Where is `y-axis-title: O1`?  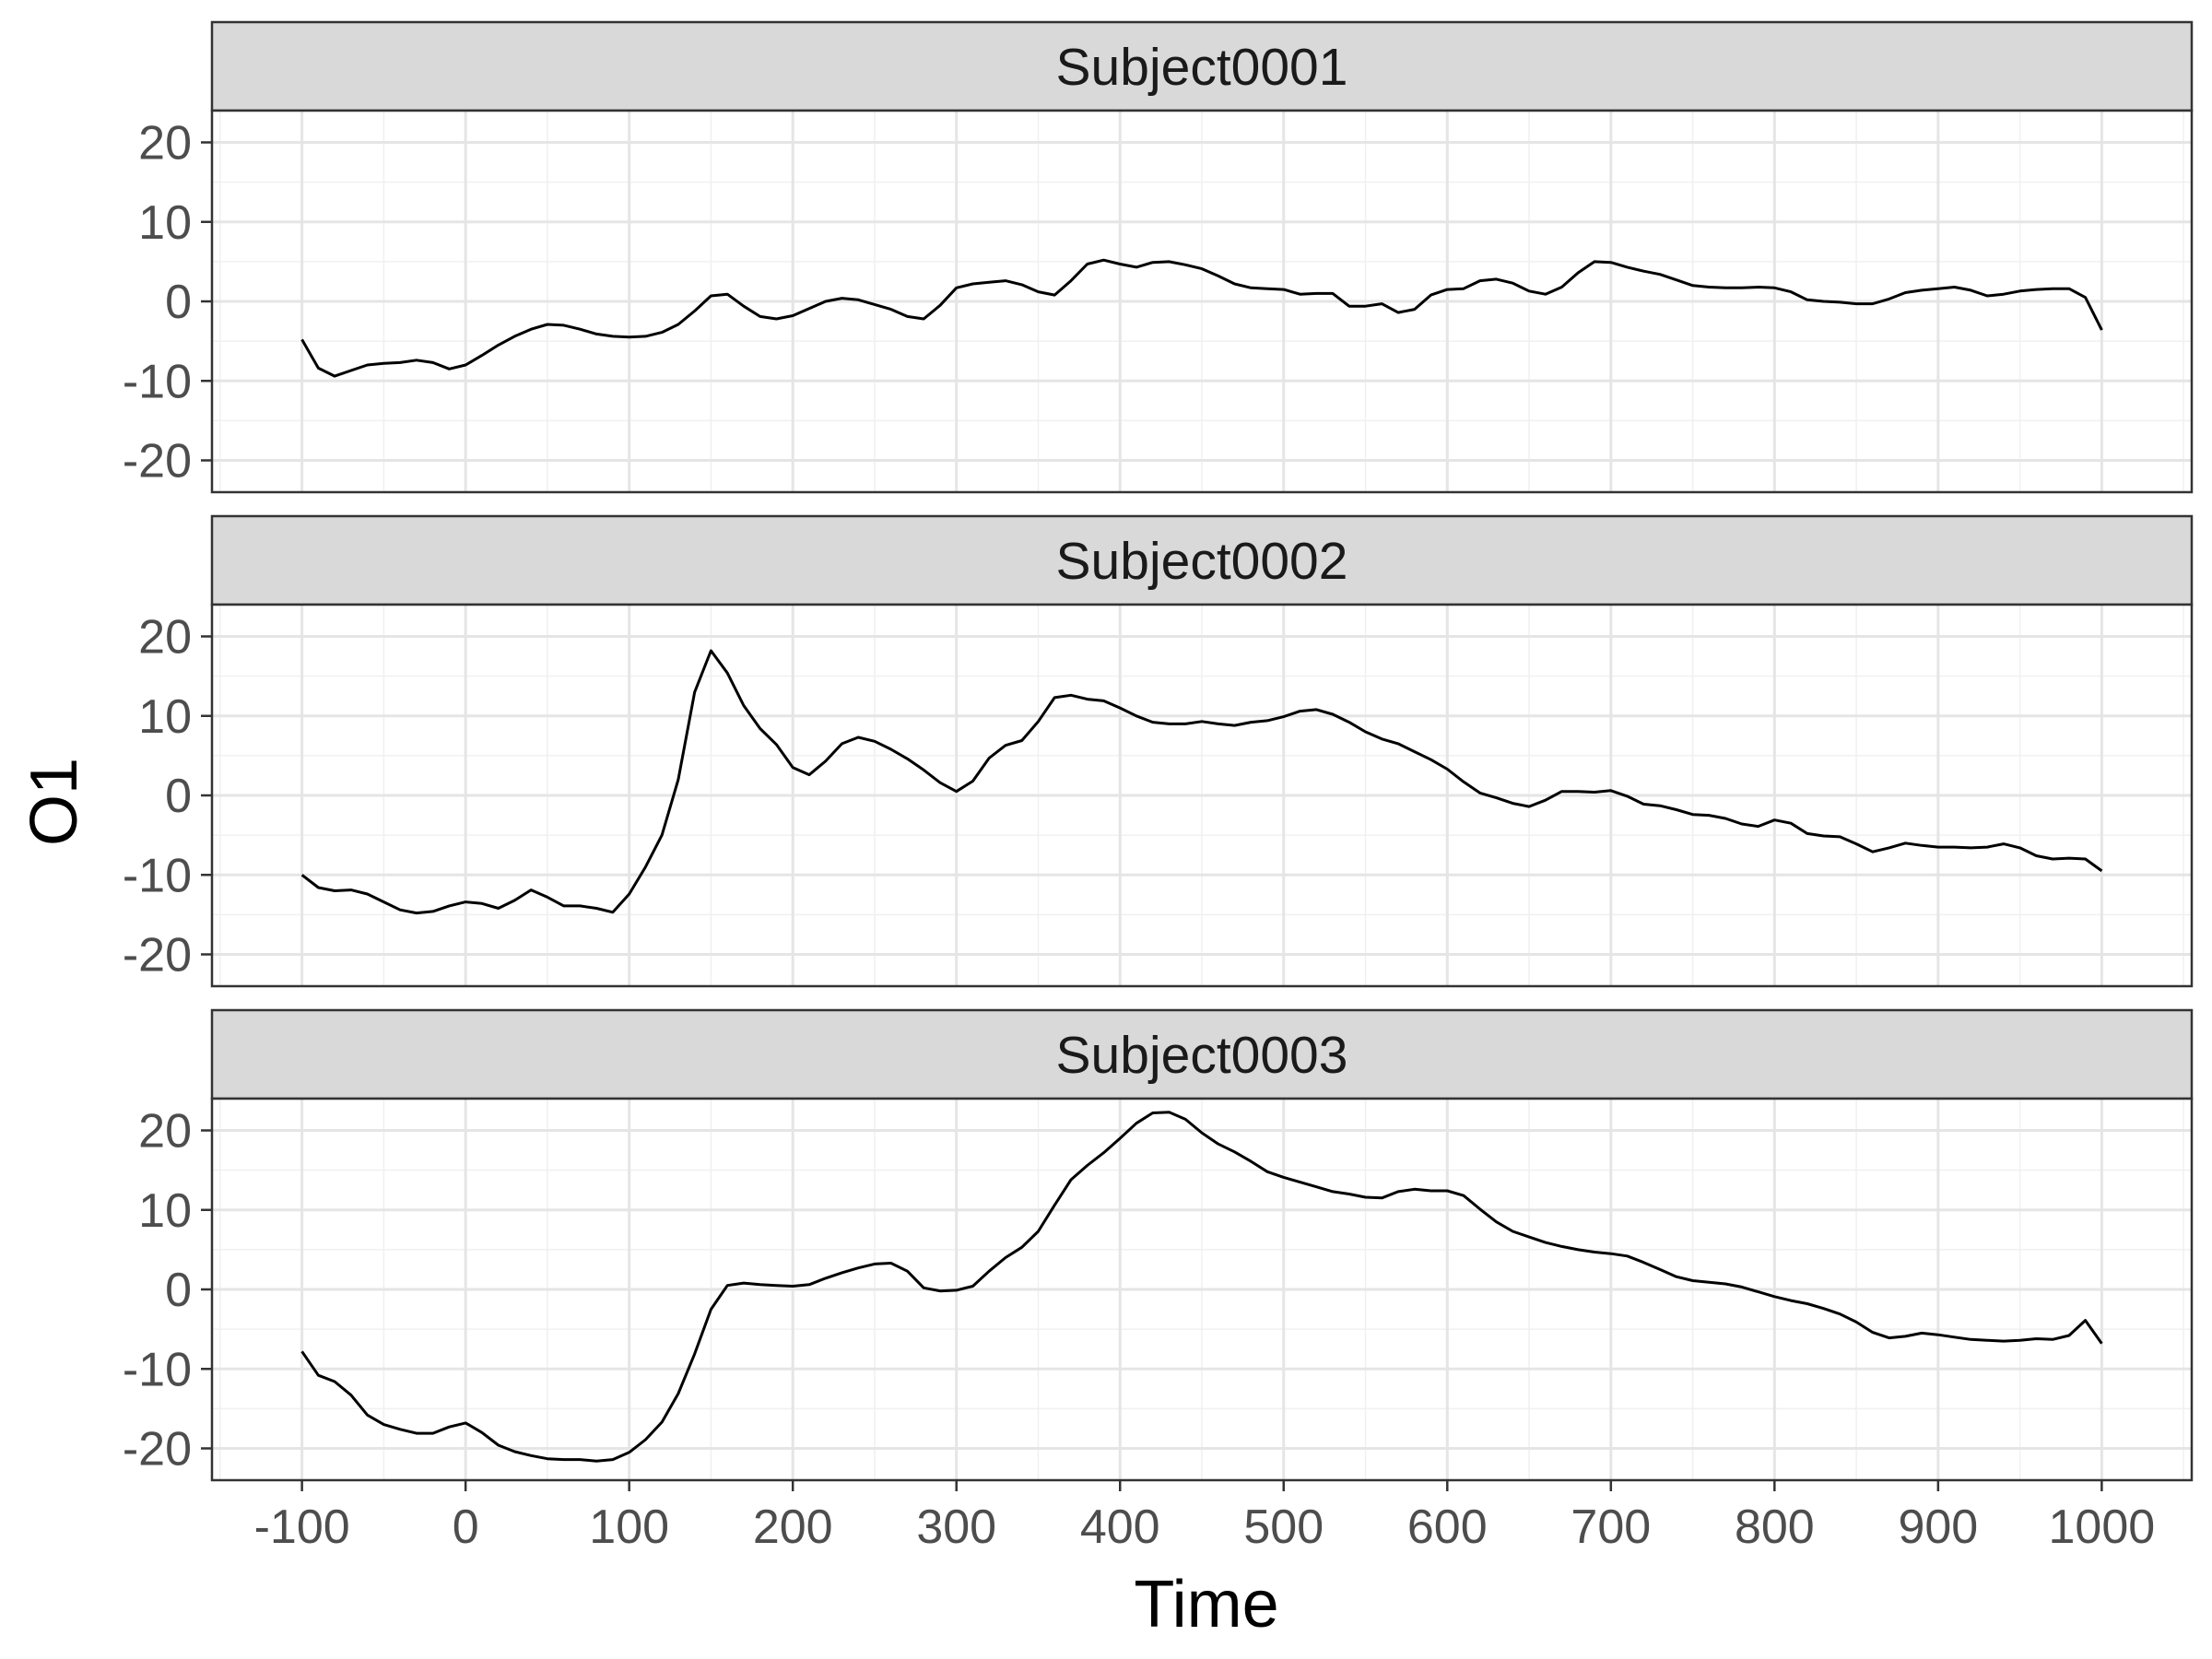 y-axis-title: O1 is located at coordinates (54, 802).